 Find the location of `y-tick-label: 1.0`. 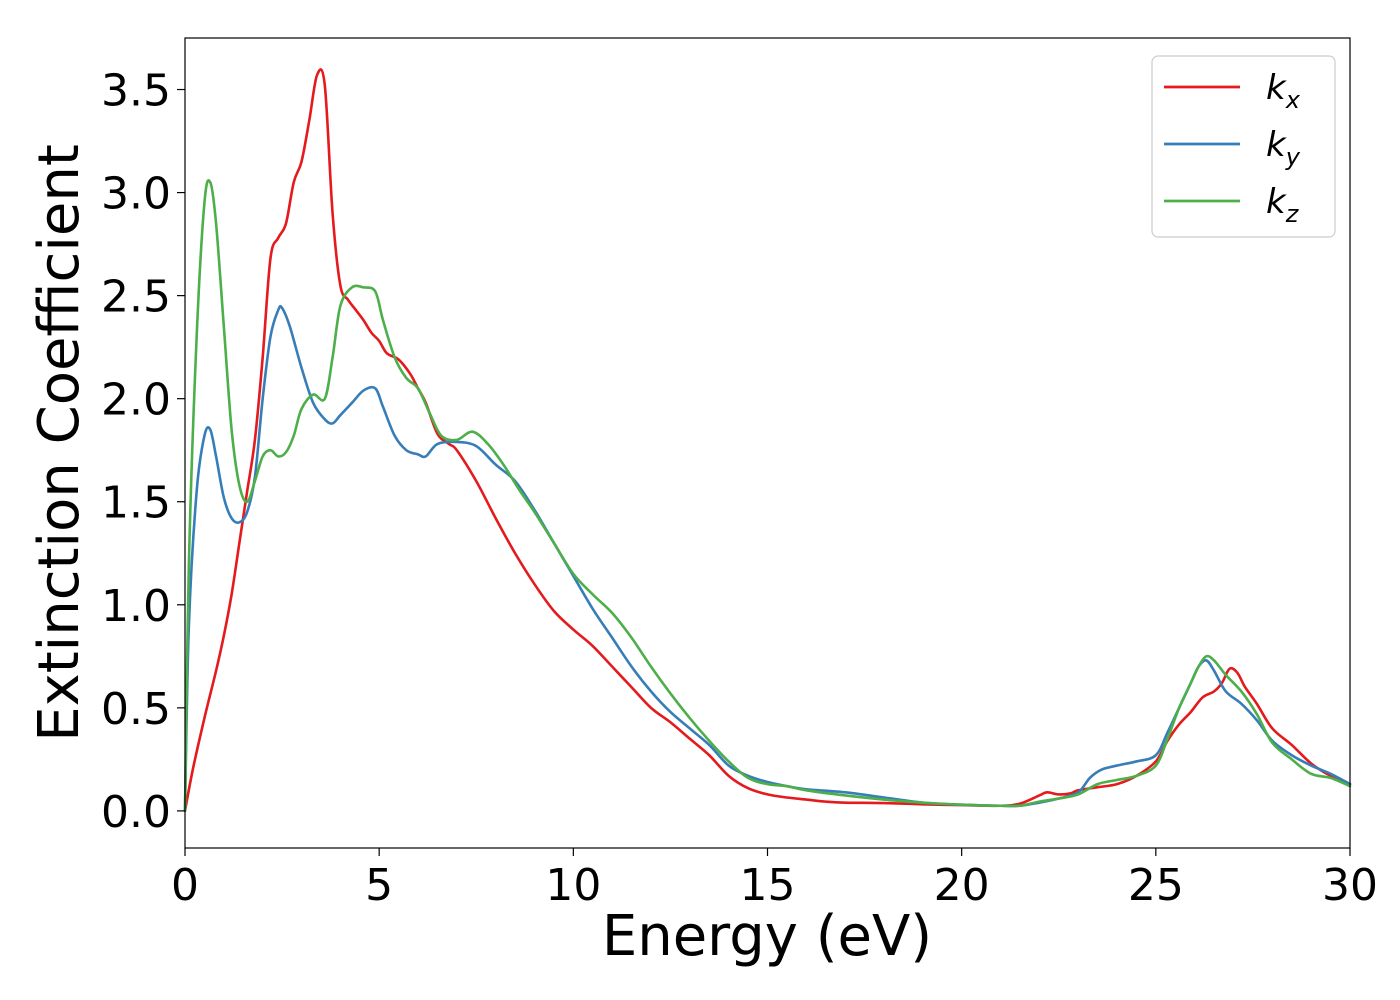

y-tick-label: 1.0 is located at coordinates (136, 606).